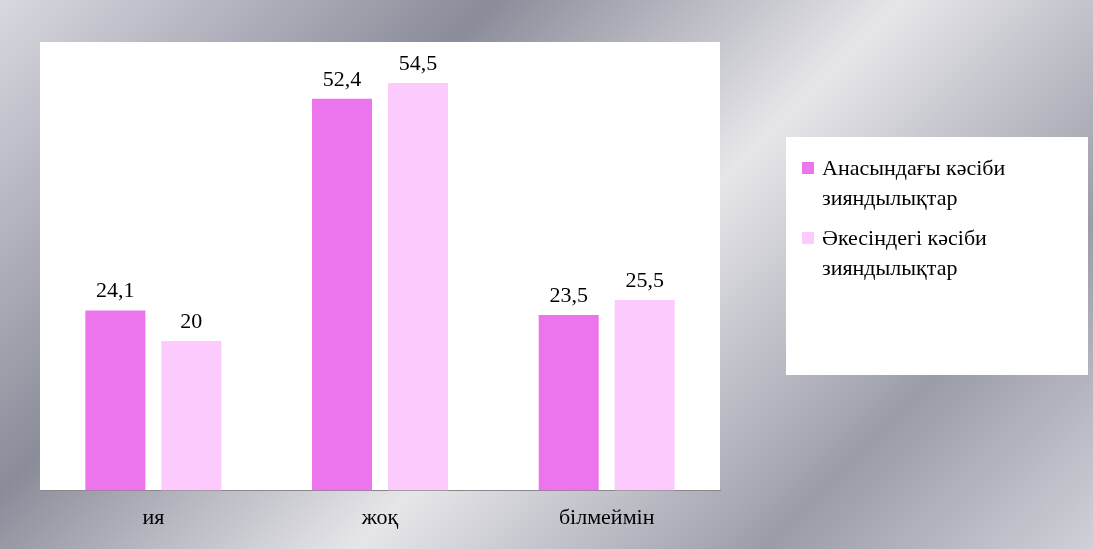 The image size is (1093, 549). Describe the element at coordinates (115, 290) in the screenshot. I see `data-label: 24,1` at that location.